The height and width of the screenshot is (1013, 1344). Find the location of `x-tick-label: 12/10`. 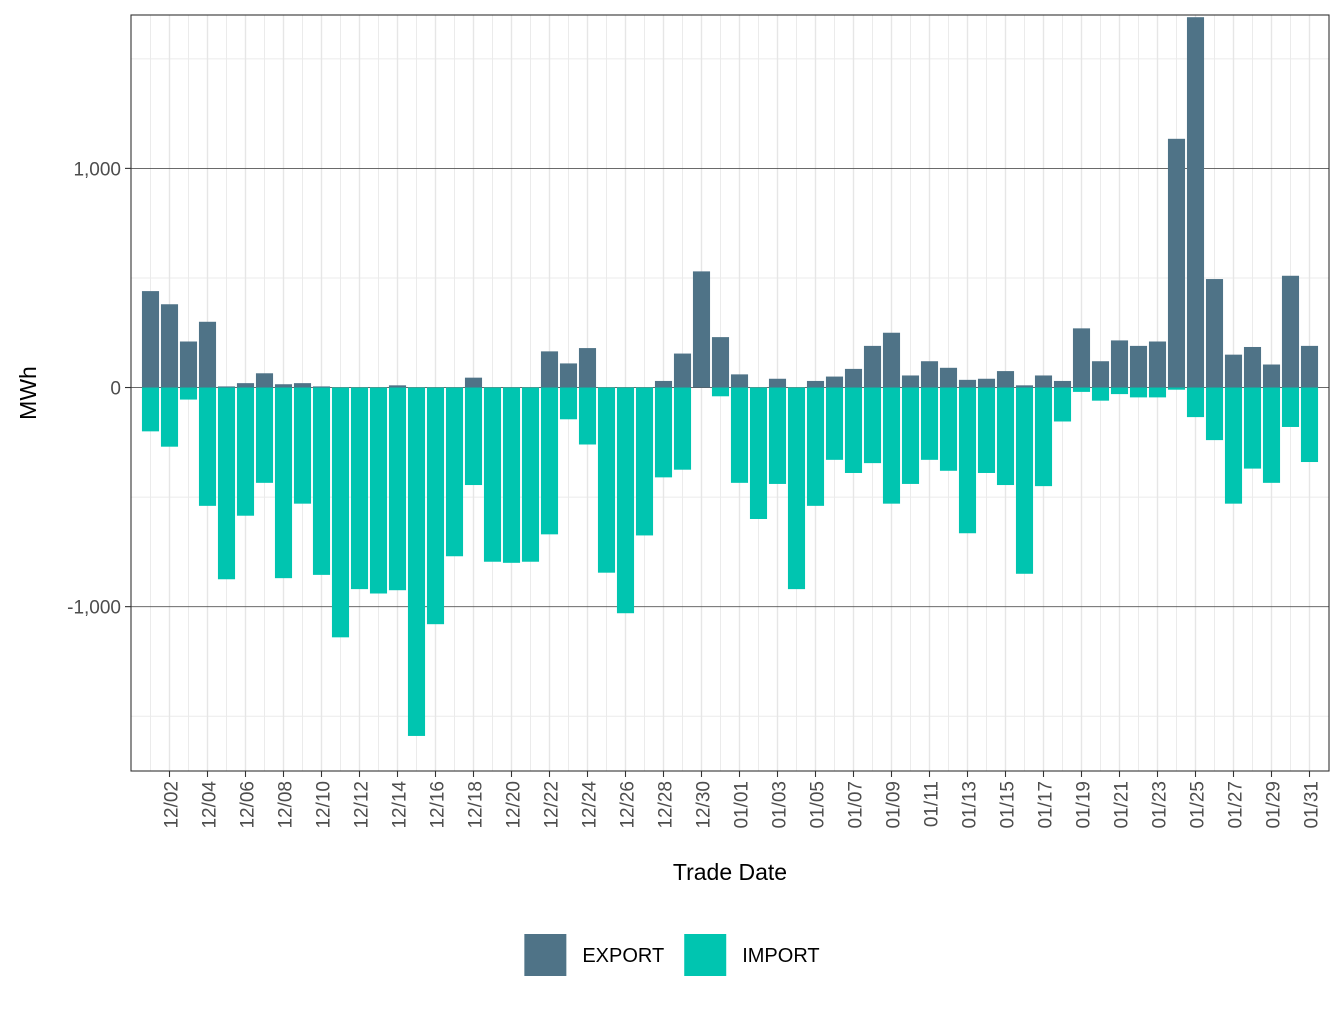

x-tick-label: 12/10 is located at coordinates (324, 805).